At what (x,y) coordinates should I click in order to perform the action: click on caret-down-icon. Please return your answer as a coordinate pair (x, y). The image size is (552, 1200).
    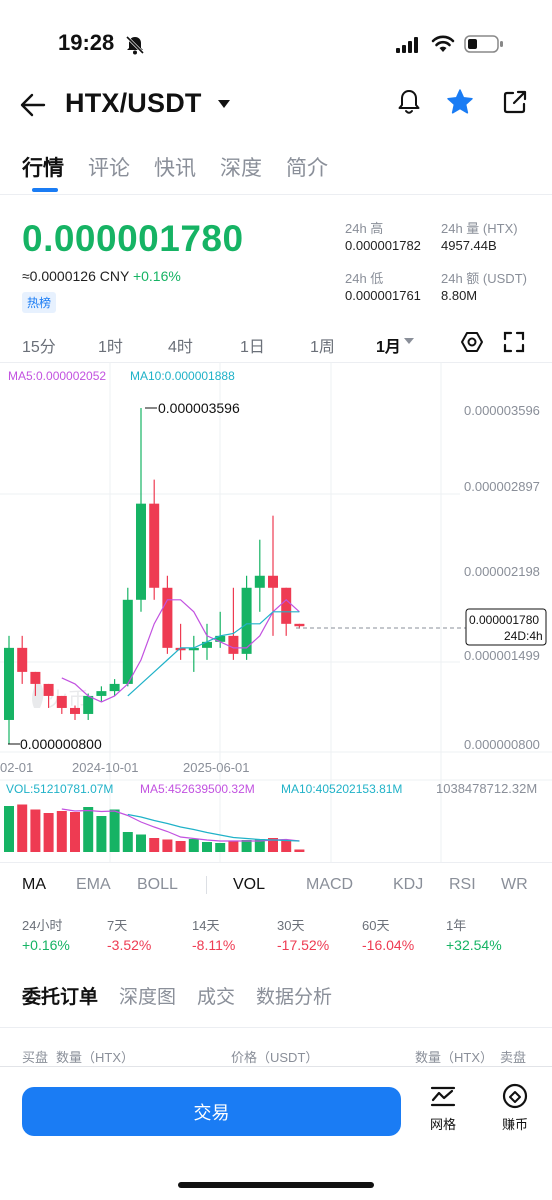
    Looking at the image, I should click on (224, 104).